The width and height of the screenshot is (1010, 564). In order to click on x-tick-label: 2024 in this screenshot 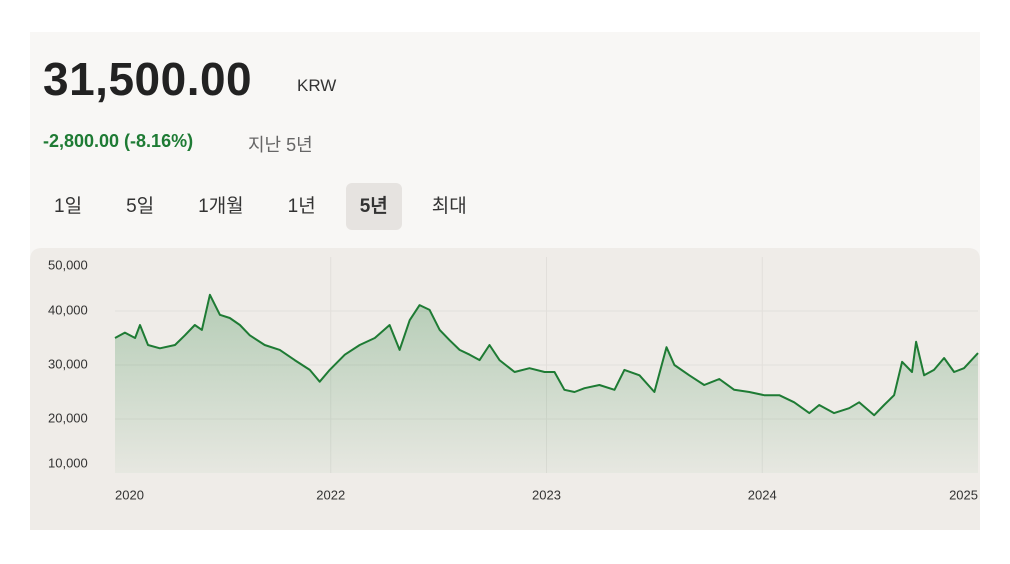, I will do `click(762, 494)`.